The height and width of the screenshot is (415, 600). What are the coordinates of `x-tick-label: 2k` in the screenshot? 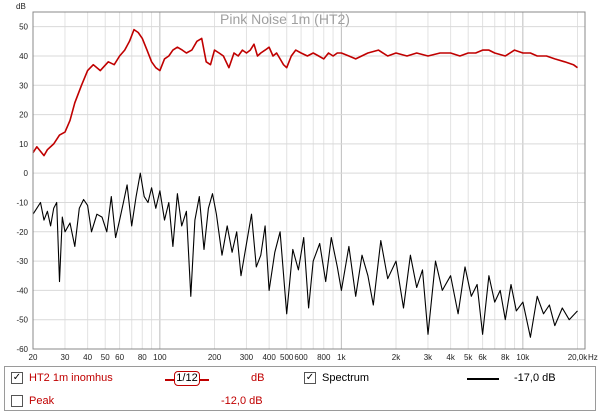 It's located at (396, 357).